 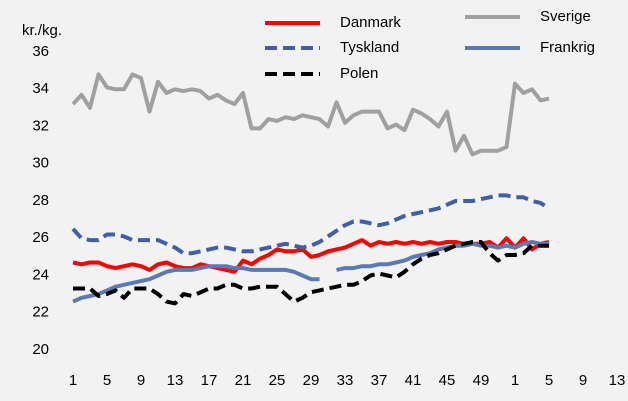 What do you see at coordinates (40, 88) in the screenshot?
I see `y-tick-label: 34` at bounding box center [40, 88].